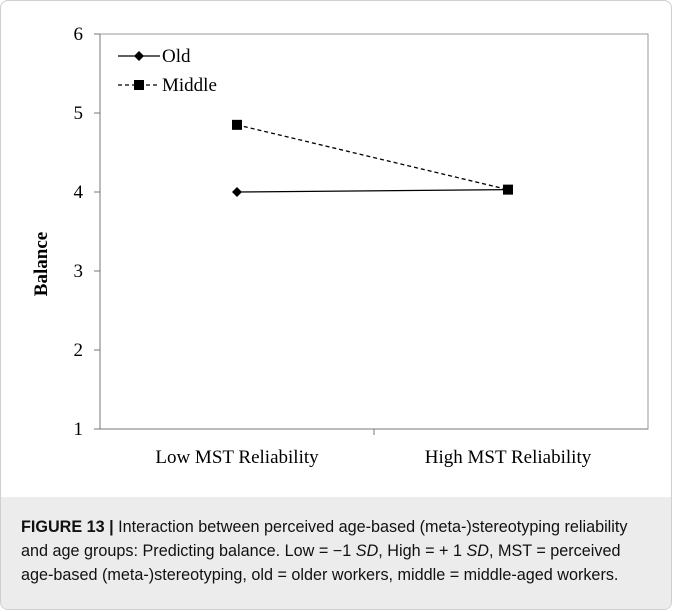 Image resolution: width=674 pixels, height=612 pixels. Describe the element at coordinates (176, 56) in the screenshot. I see `legend-label-old: Old` at that location.